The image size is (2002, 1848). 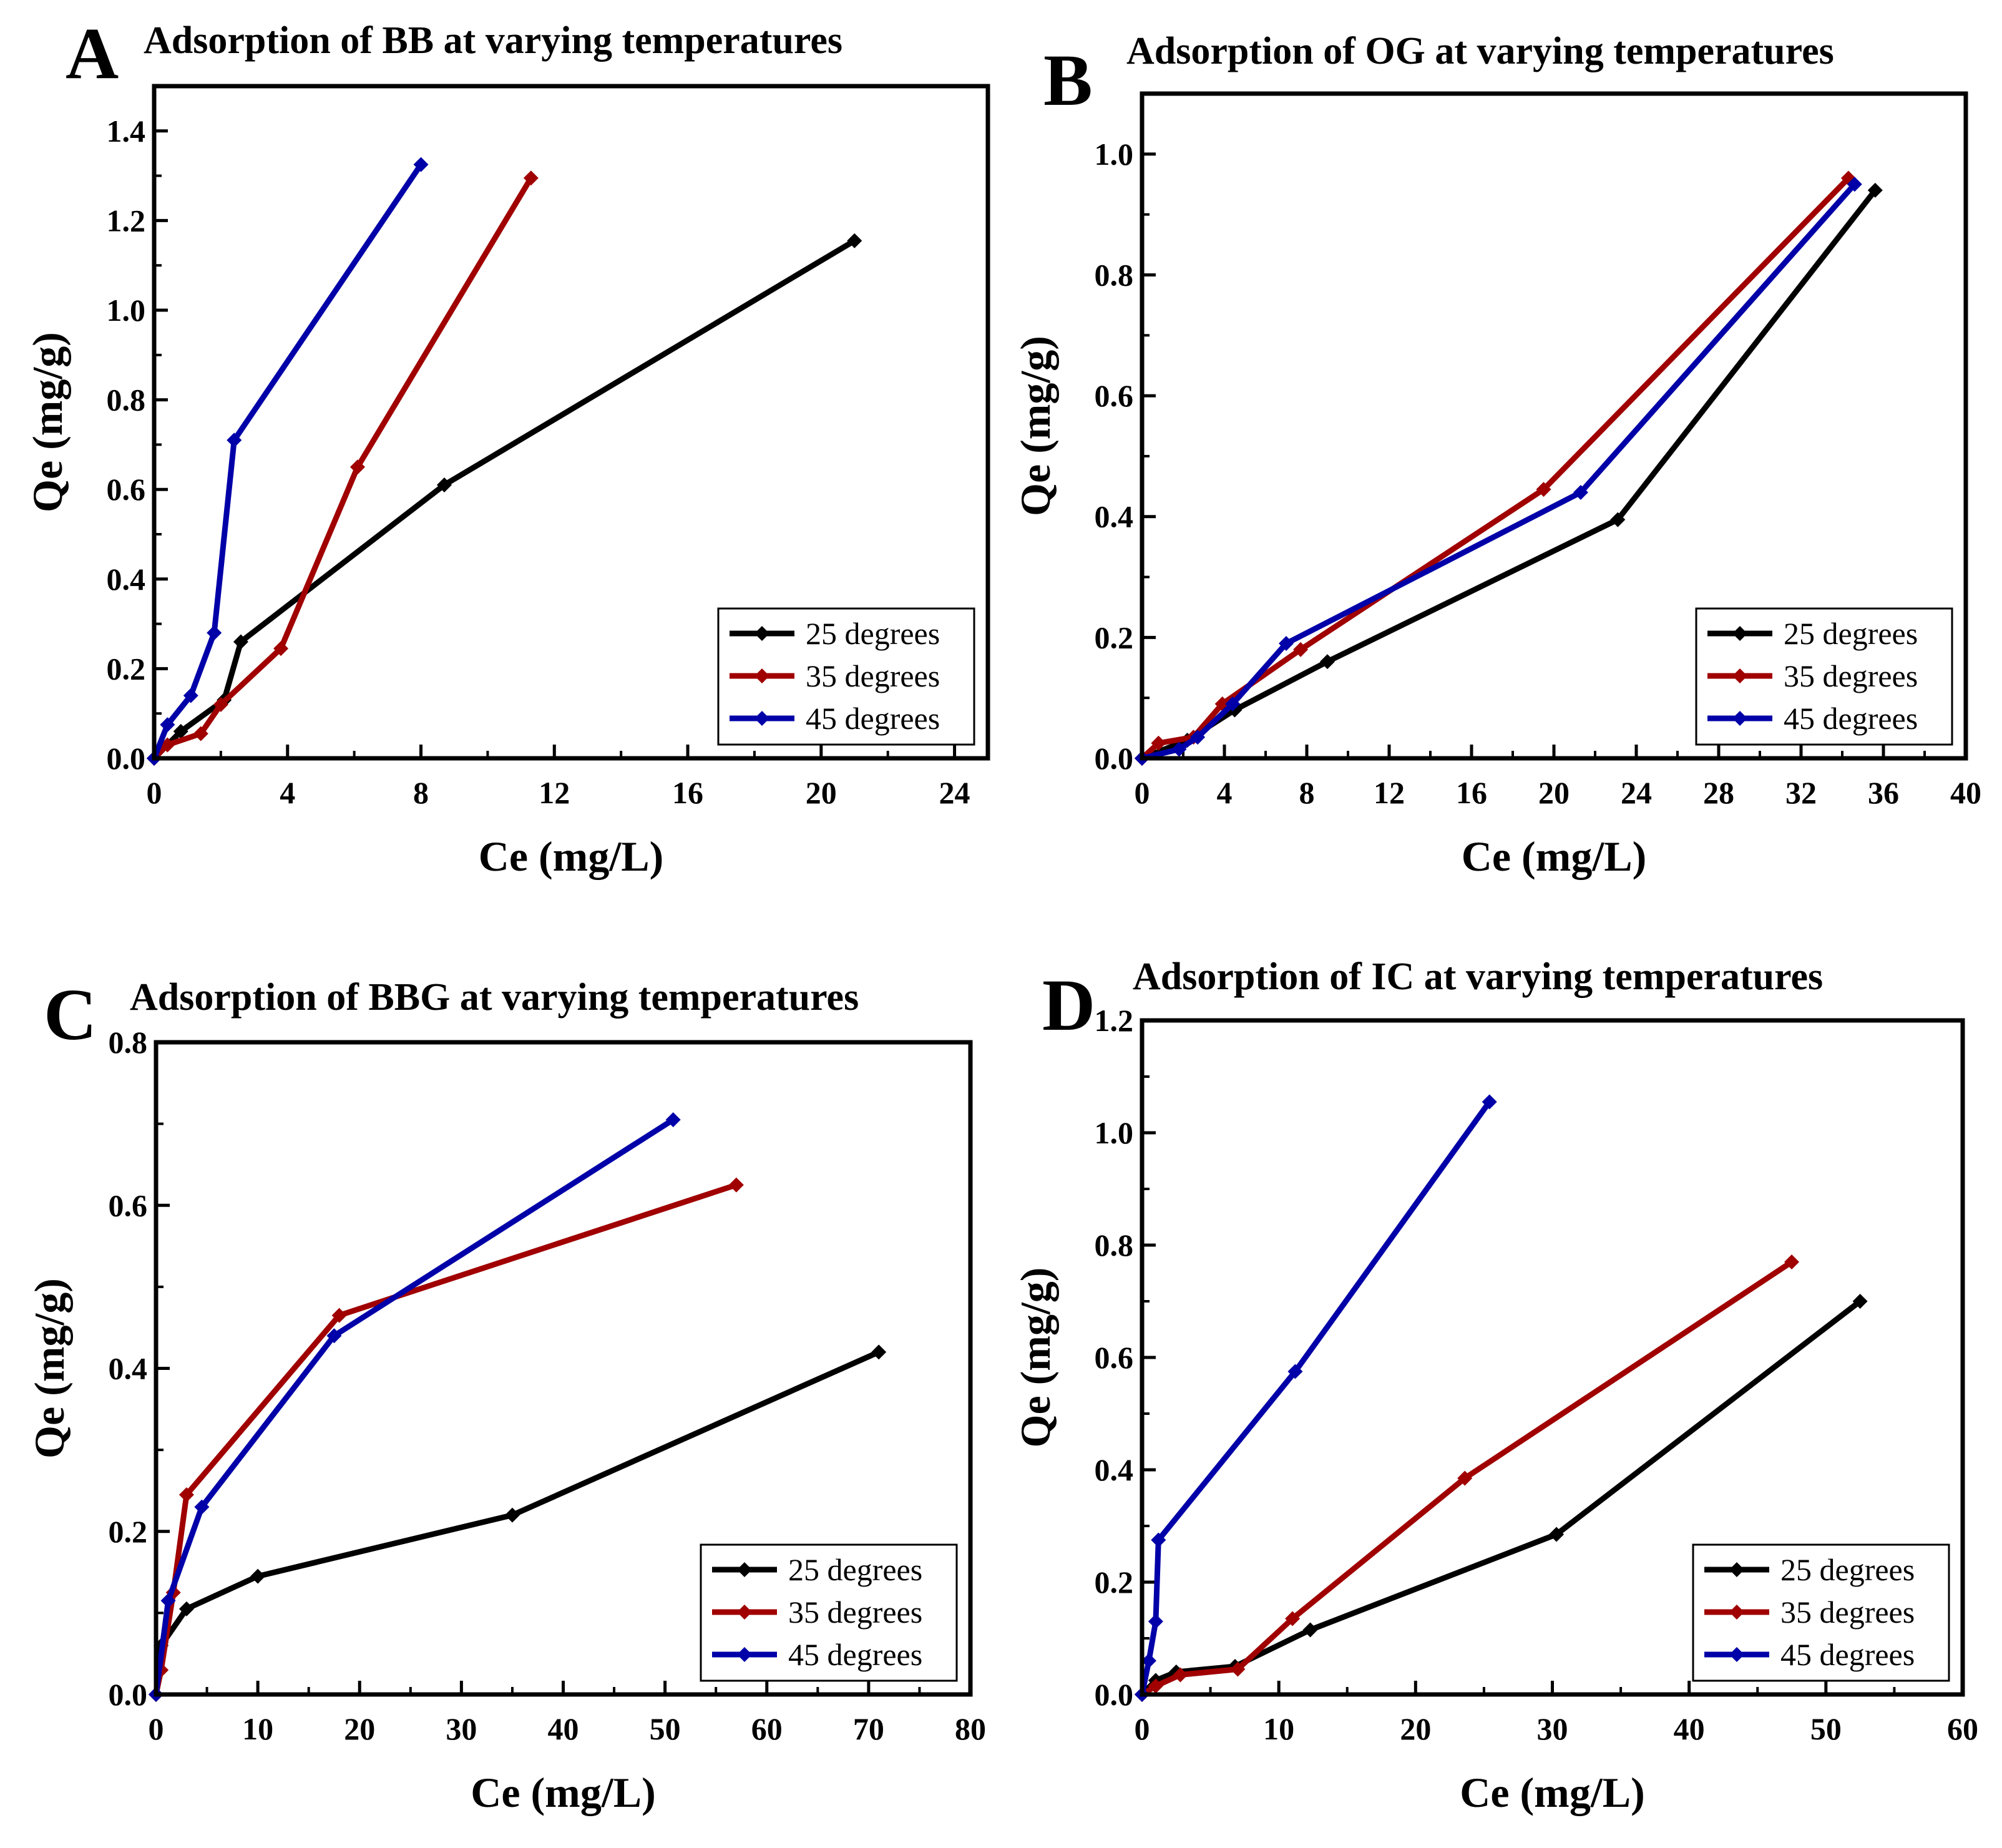 I want to click on chart-title: Adsorption of OG at varying temperatures, so click(x=1480, y=51).